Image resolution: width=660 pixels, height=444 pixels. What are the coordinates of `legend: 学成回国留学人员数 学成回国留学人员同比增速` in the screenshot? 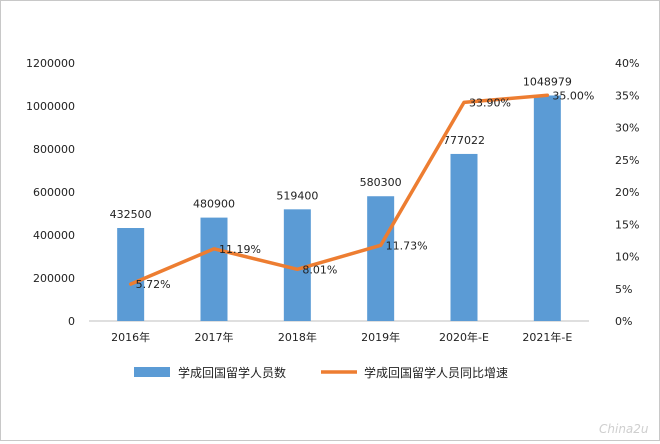 It's located at (321, 372).